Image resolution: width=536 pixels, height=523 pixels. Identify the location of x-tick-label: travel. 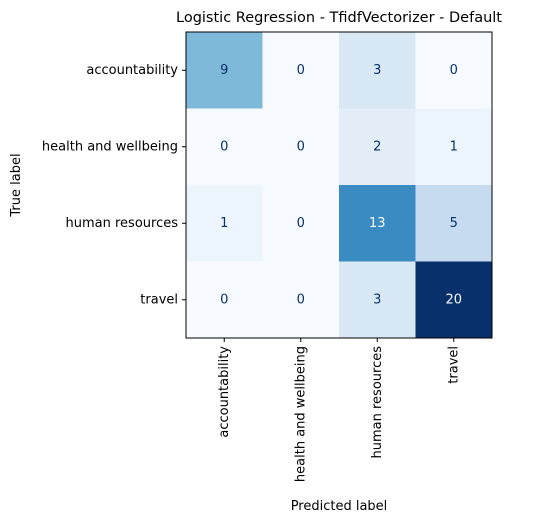
(453, 365).